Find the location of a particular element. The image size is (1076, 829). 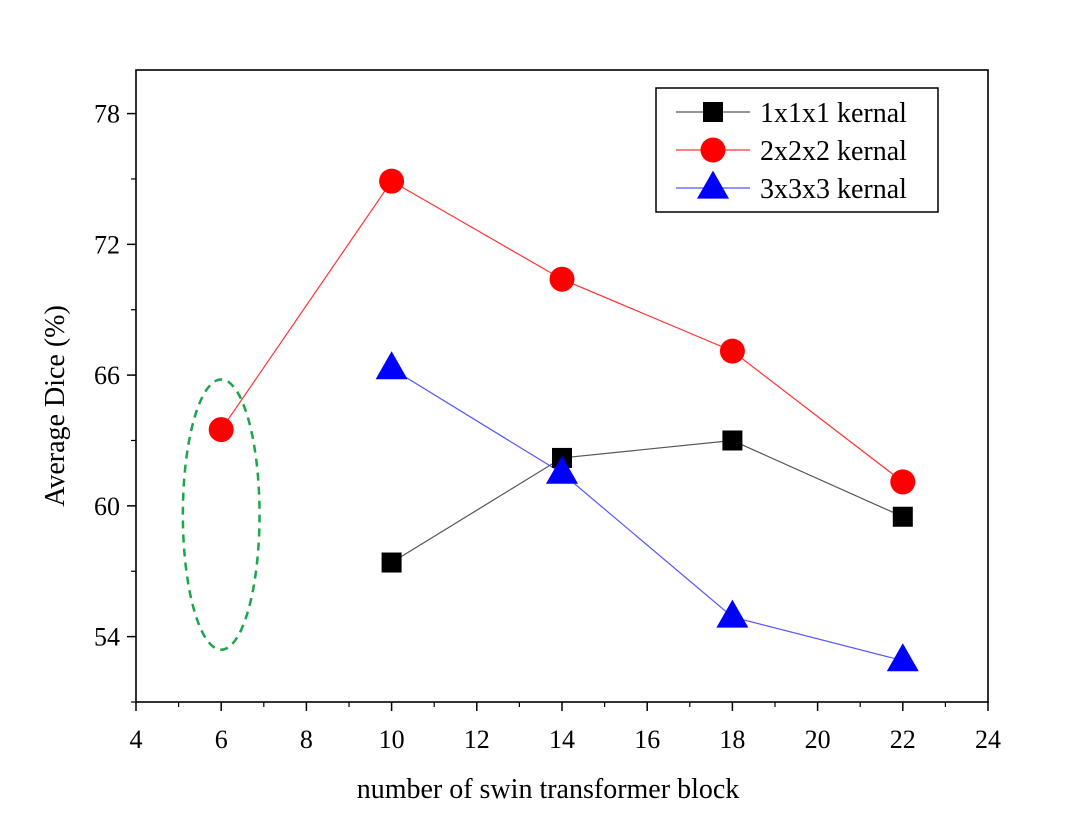

y-tick-label: 54 is located at coordinates (107, 637).